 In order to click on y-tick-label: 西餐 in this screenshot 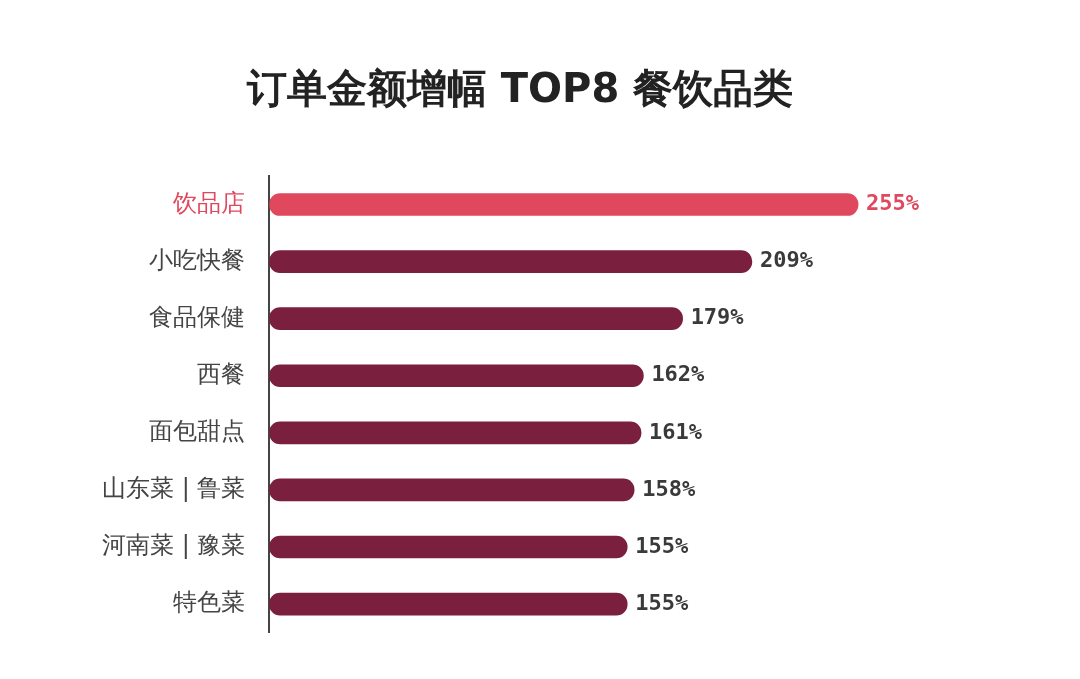, I will do `click(221, 374)`.